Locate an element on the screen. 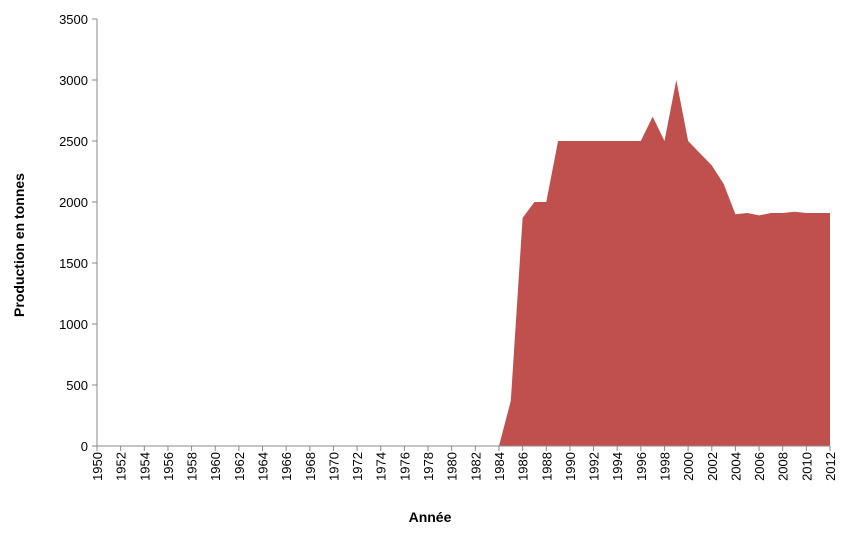 This screenshot has height=533, width=842. x-tick-label: 2000 is located at coordinates (688, 466).